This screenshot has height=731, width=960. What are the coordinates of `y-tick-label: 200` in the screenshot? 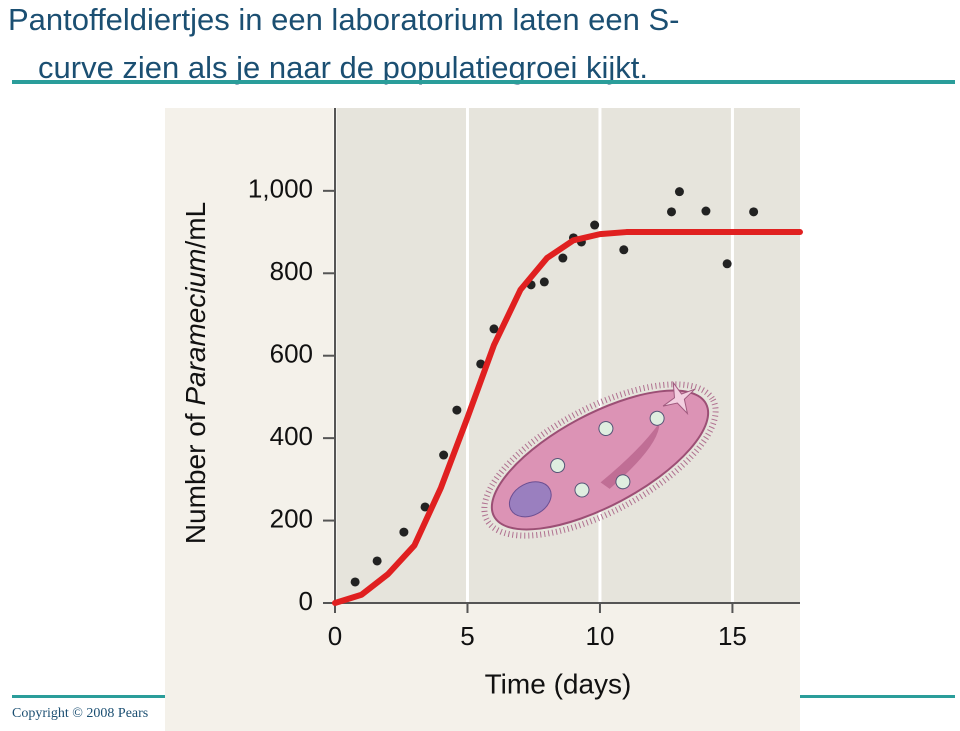 It's located at (291, 518).